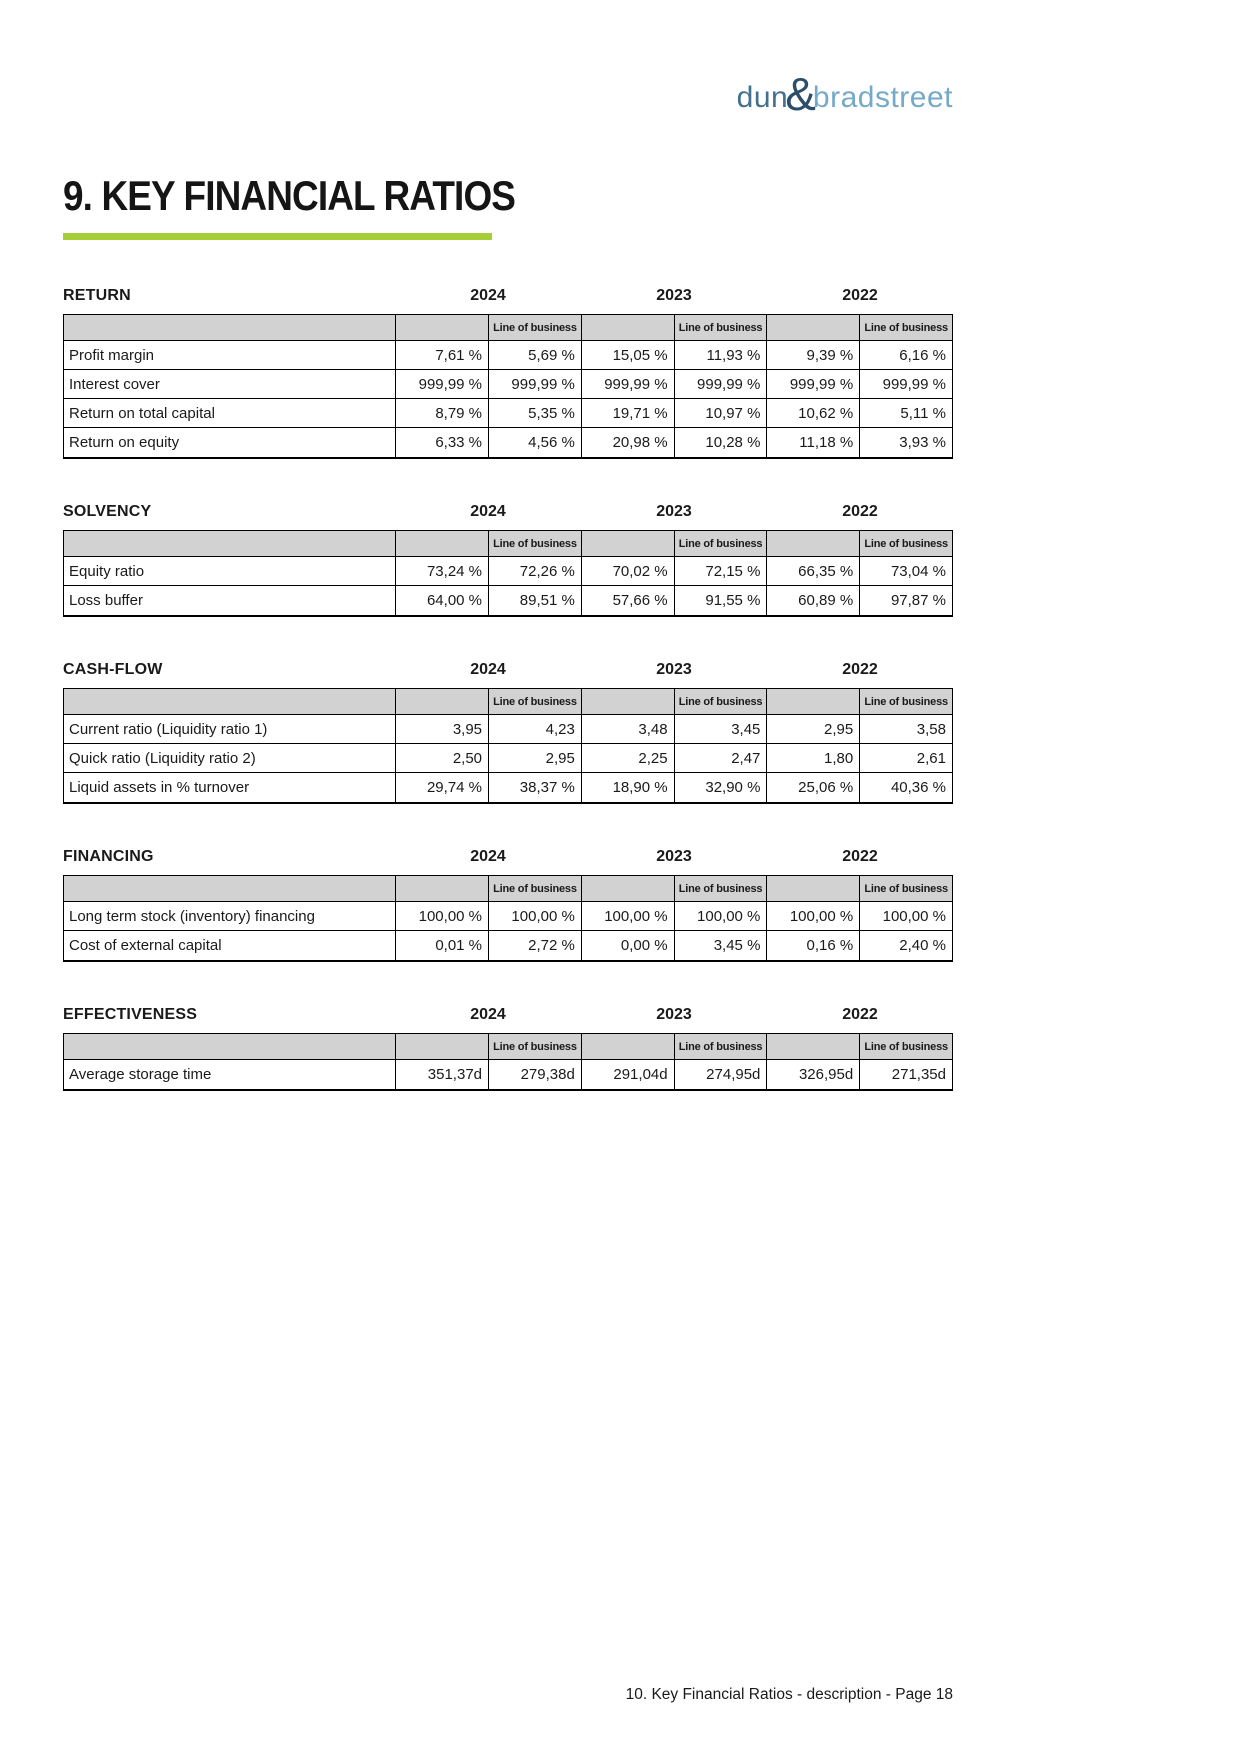 This screenshot has height=1754, width=1241. What do you see at coordinates (627, 758) in the screenshot?
I see `value-cell: 2,25` at bounding box center [627, 758].